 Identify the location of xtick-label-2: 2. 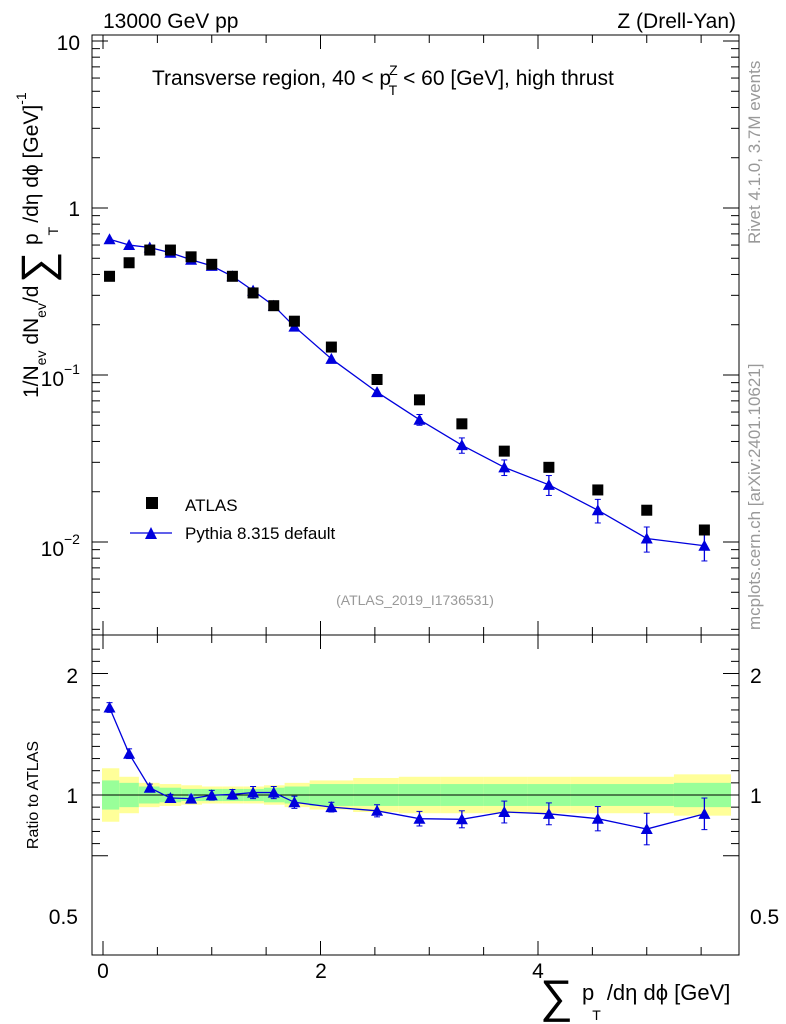
(321, 971).